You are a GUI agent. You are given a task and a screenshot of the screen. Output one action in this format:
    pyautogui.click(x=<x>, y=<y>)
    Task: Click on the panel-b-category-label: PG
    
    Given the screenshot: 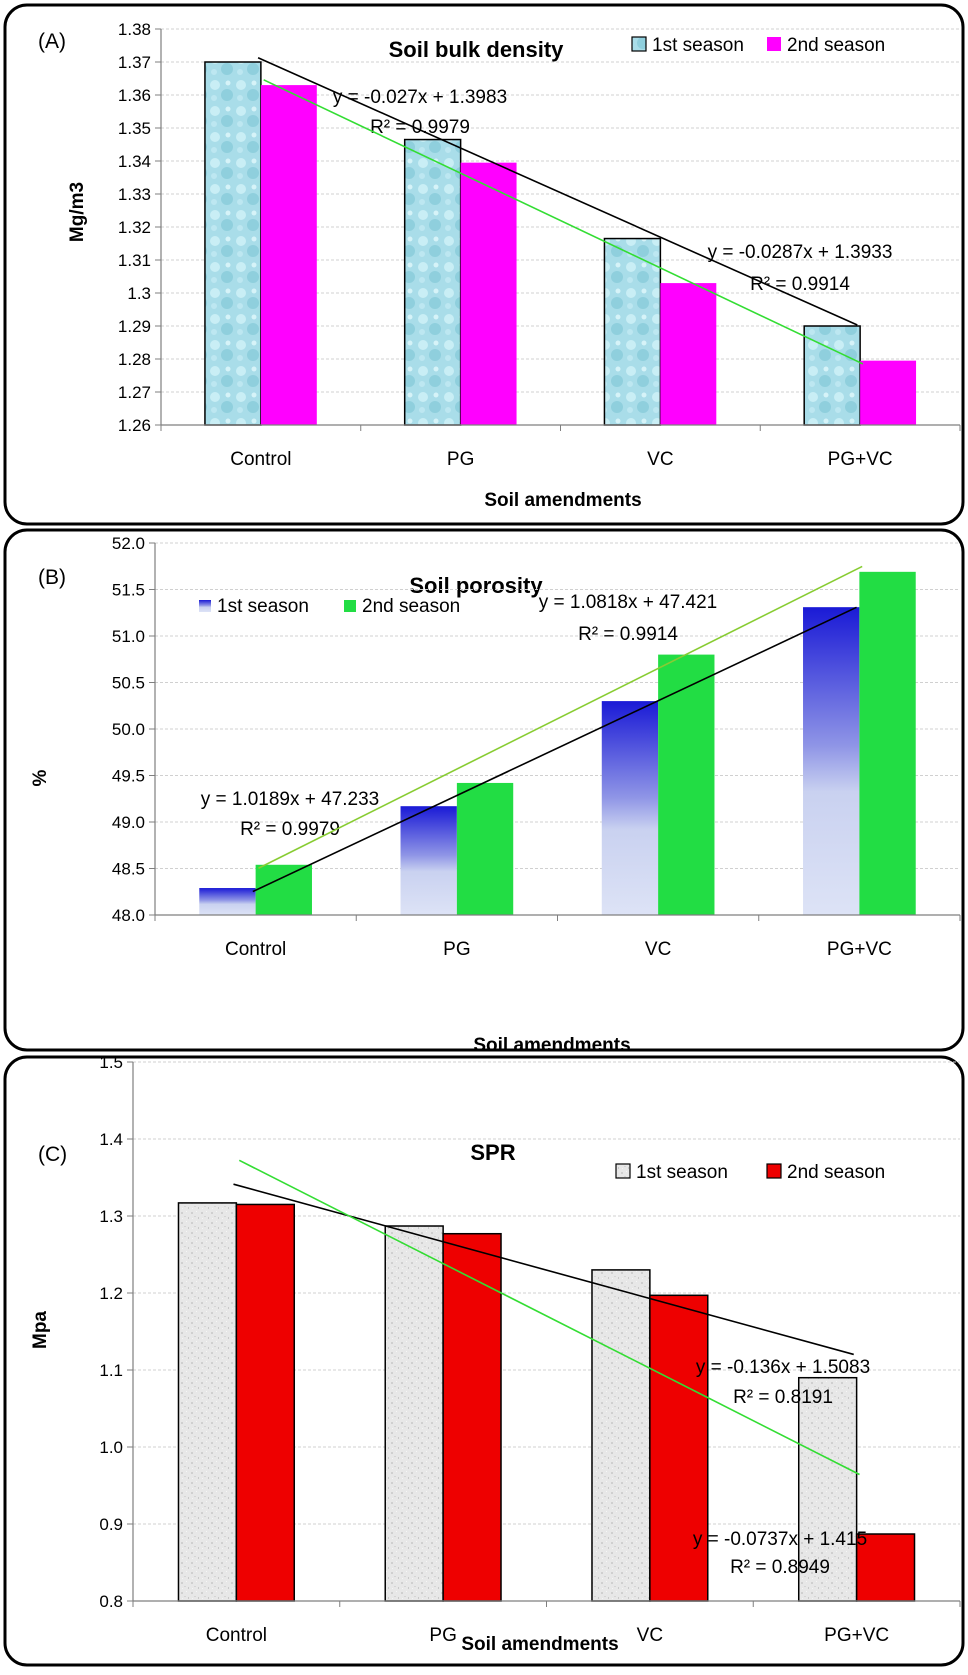 What is the action you would take?
    pyautogui.click(x=456, y=949)
    